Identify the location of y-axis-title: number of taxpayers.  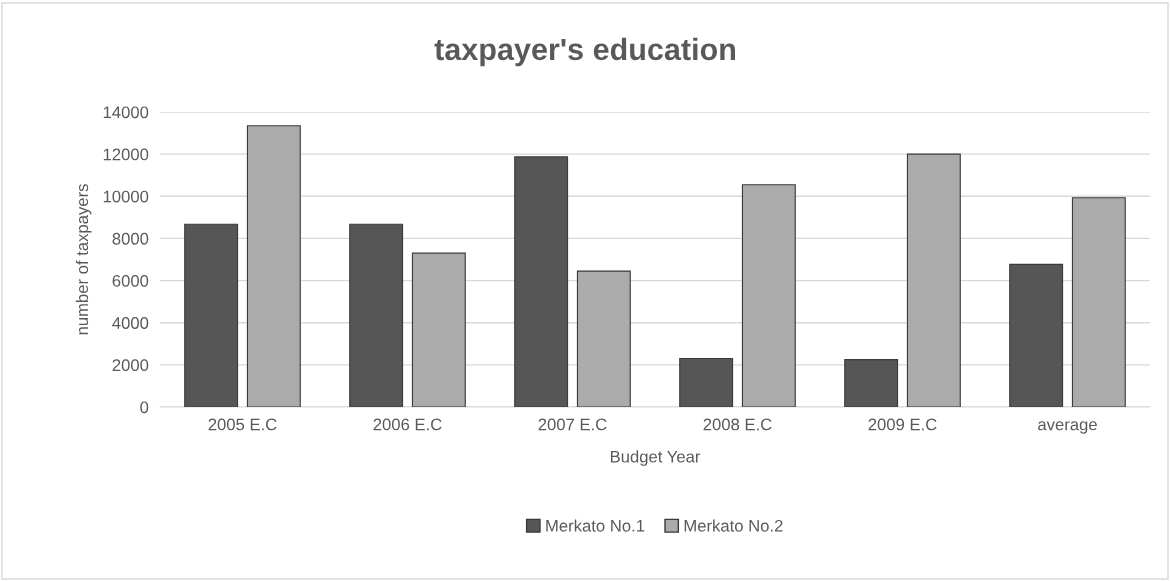
(83, 259).